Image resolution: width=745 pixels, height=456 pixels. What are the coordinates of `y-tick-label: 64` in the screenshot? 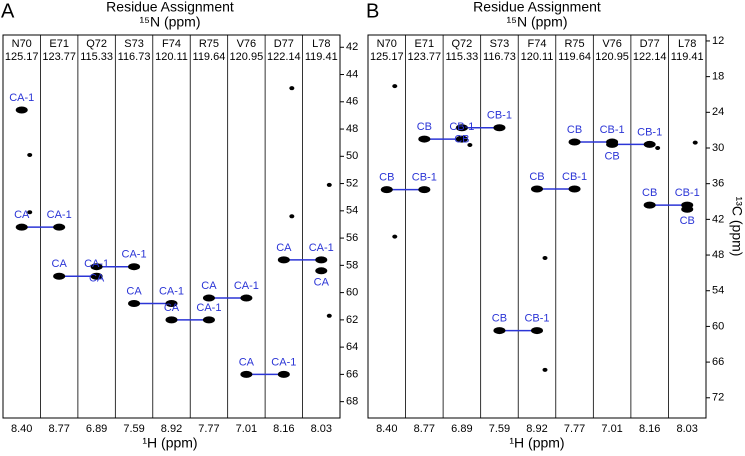 It's located at (352, 347).